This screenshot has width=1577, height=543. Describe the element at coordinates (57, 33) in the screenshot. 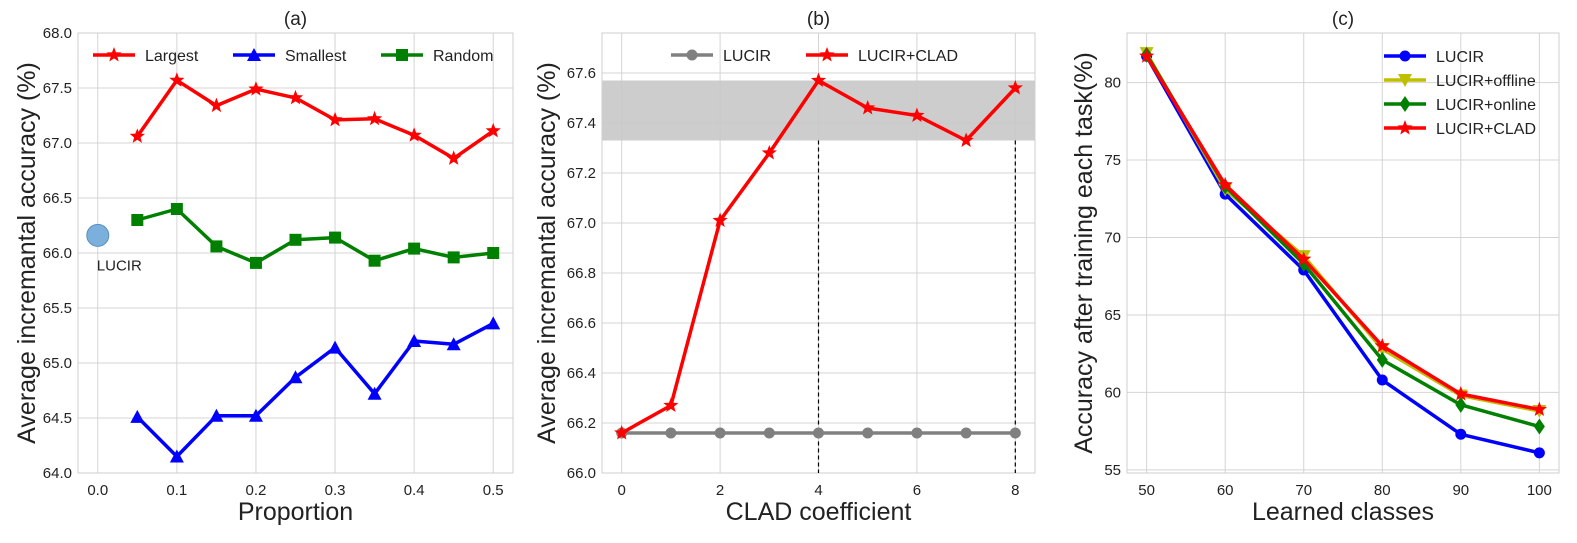

I see `y-tick-label: 68.0` at that location.